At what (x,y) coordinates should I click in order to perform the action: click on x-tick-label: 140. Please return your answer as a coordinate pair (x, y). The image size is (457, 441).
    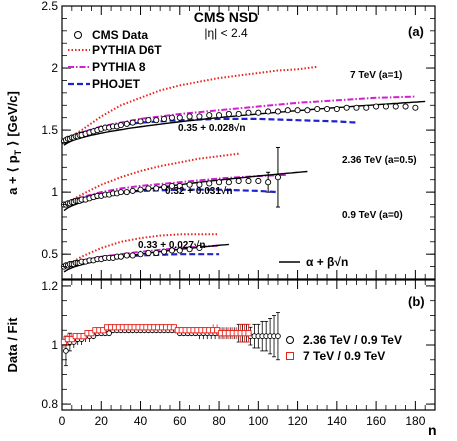
    Looking at the image, I should click on (337, 421).